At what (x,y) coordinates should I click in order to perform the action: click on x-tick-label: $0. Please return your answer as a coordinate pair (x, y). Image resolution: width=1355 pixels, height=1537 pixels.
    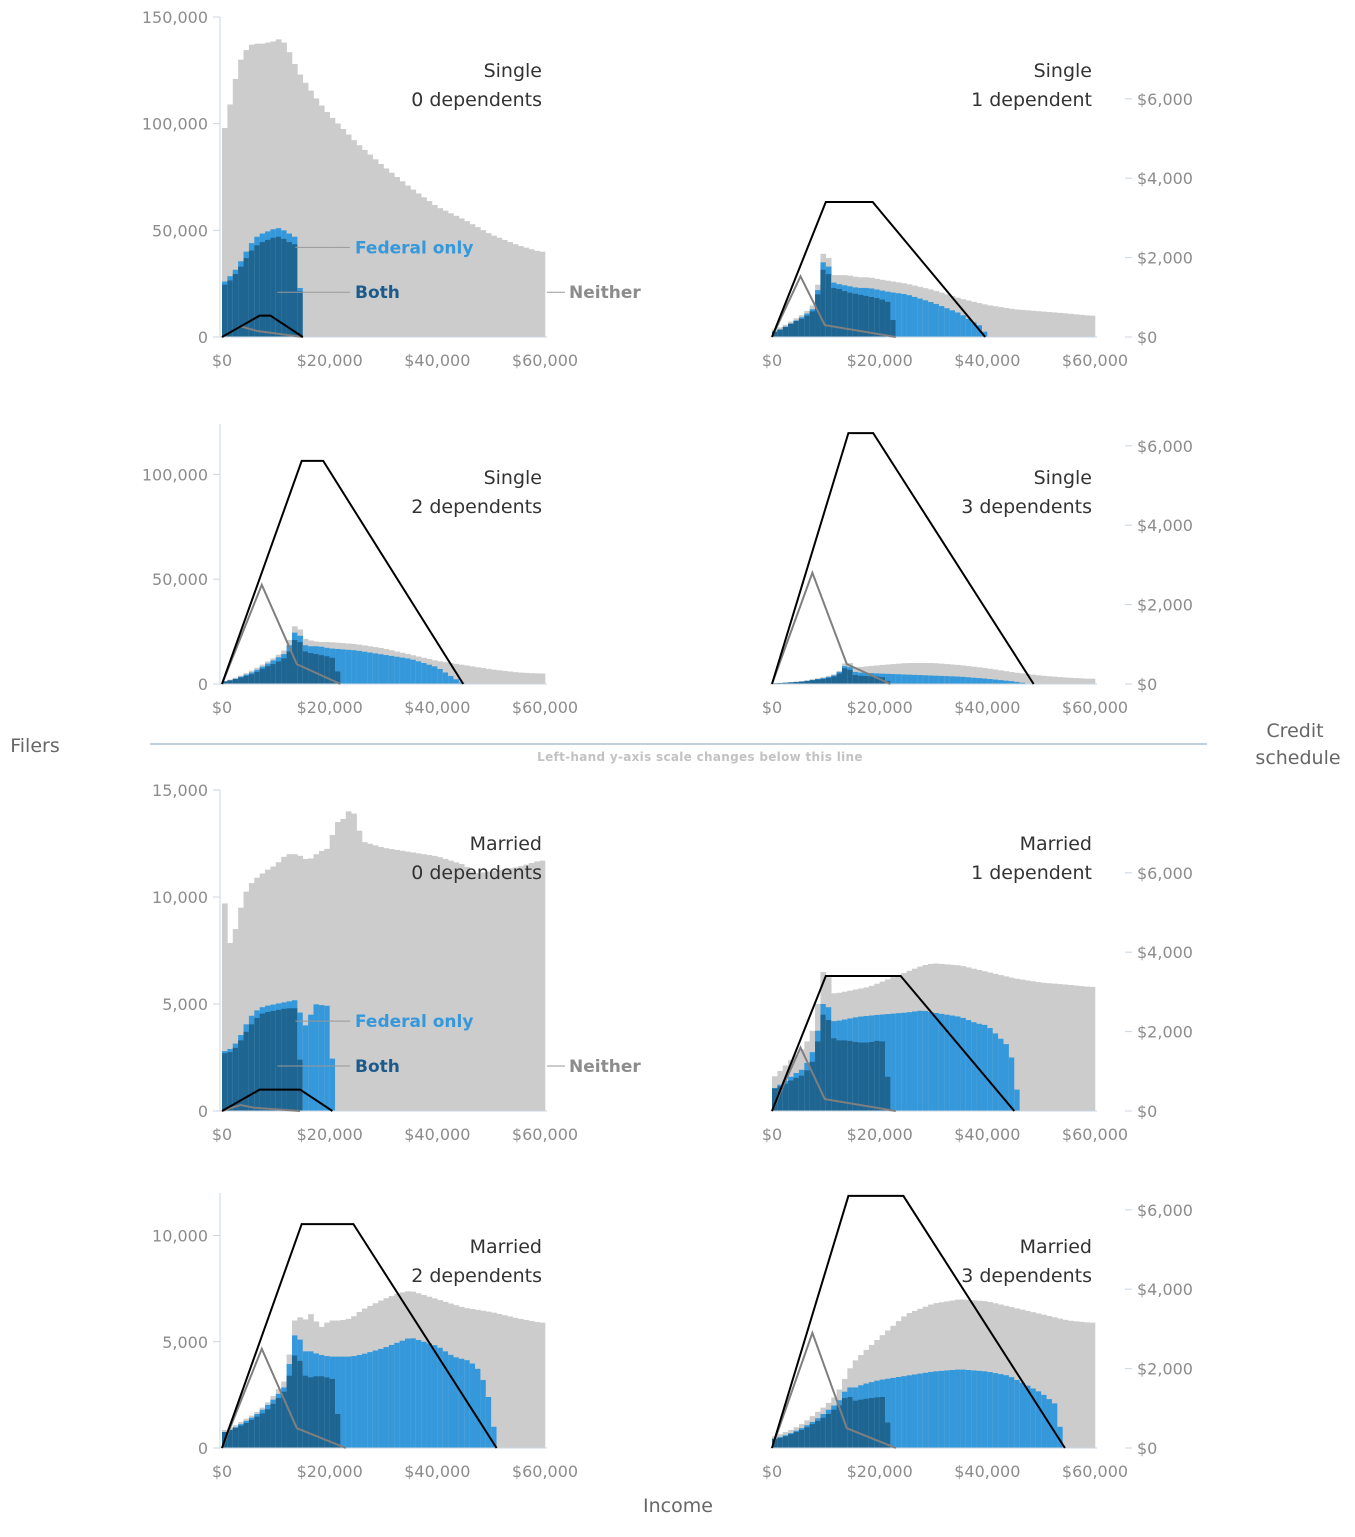
    Looking at the image, I should click on (772, 360).